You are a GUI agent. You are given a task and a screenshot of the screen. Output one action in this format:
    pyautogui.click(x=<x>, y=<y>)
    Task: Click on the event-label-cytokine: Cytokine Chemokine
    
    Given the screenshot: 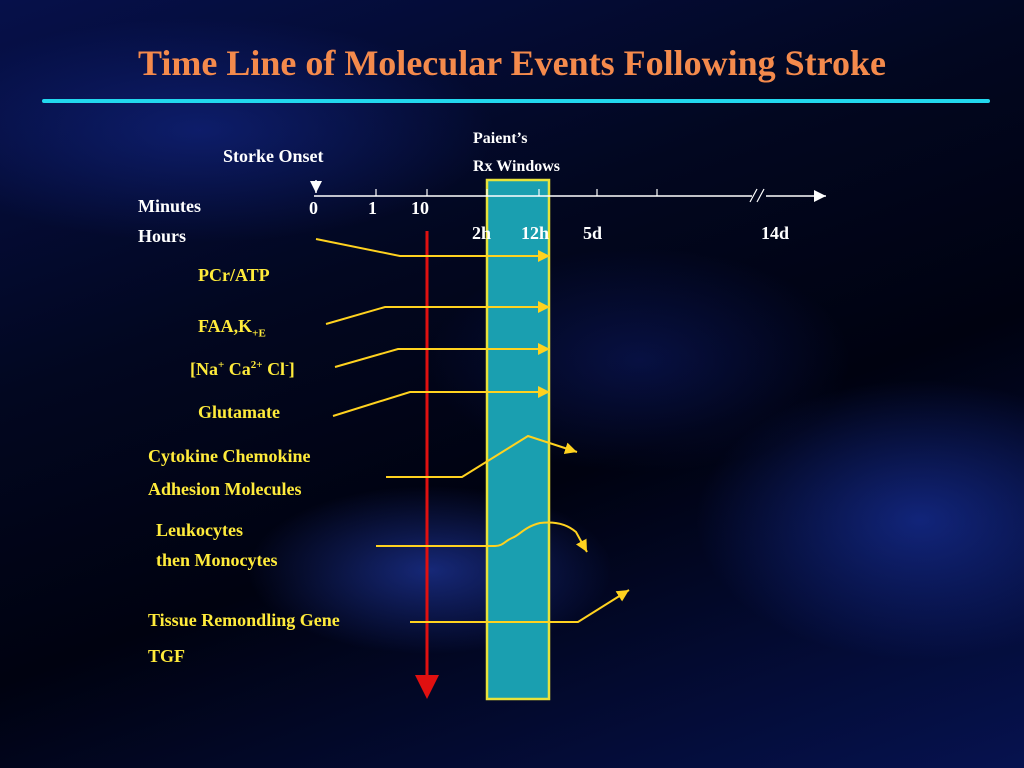 What is the action you would take?
    pyautogui.click(x=229, y=456)
    